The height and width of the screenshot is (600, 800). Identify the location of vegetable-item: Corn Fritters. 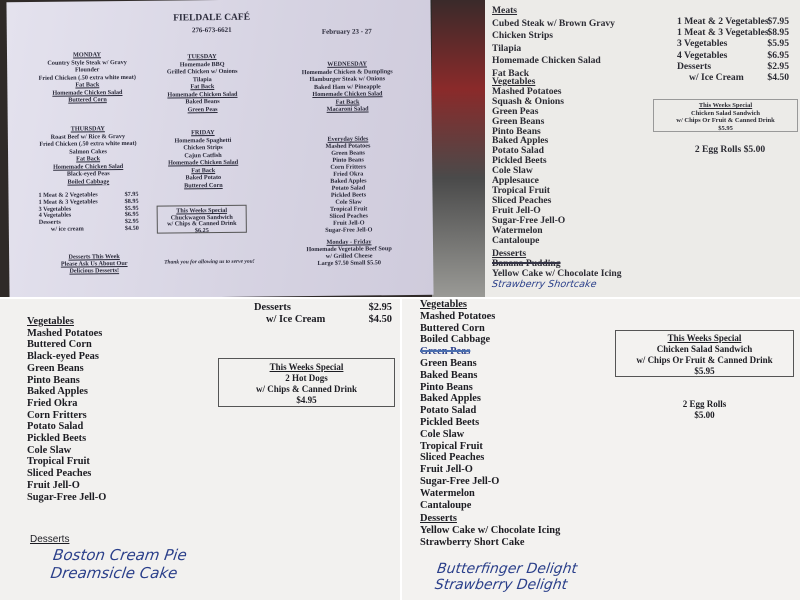
(57, 415).